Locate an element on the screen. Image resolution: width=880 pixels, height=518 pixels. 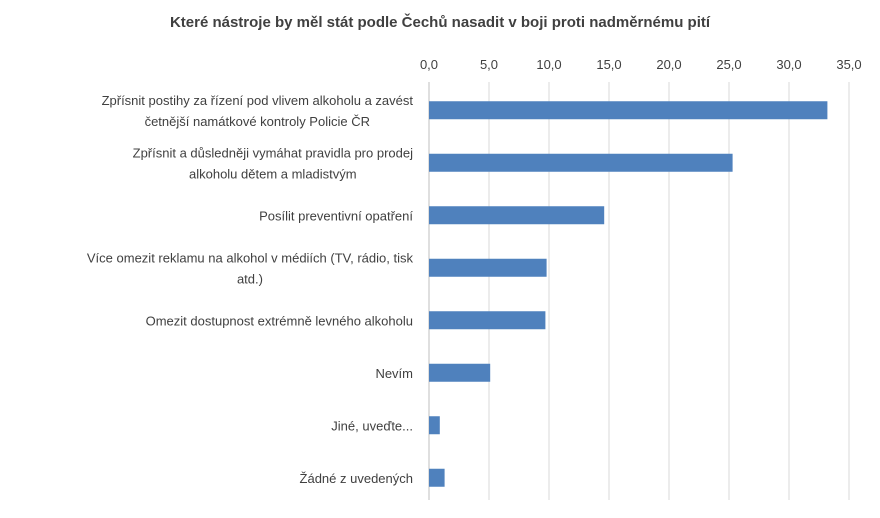
category-label: Posílit preventivní opatření is located at coordinates (336, 215).